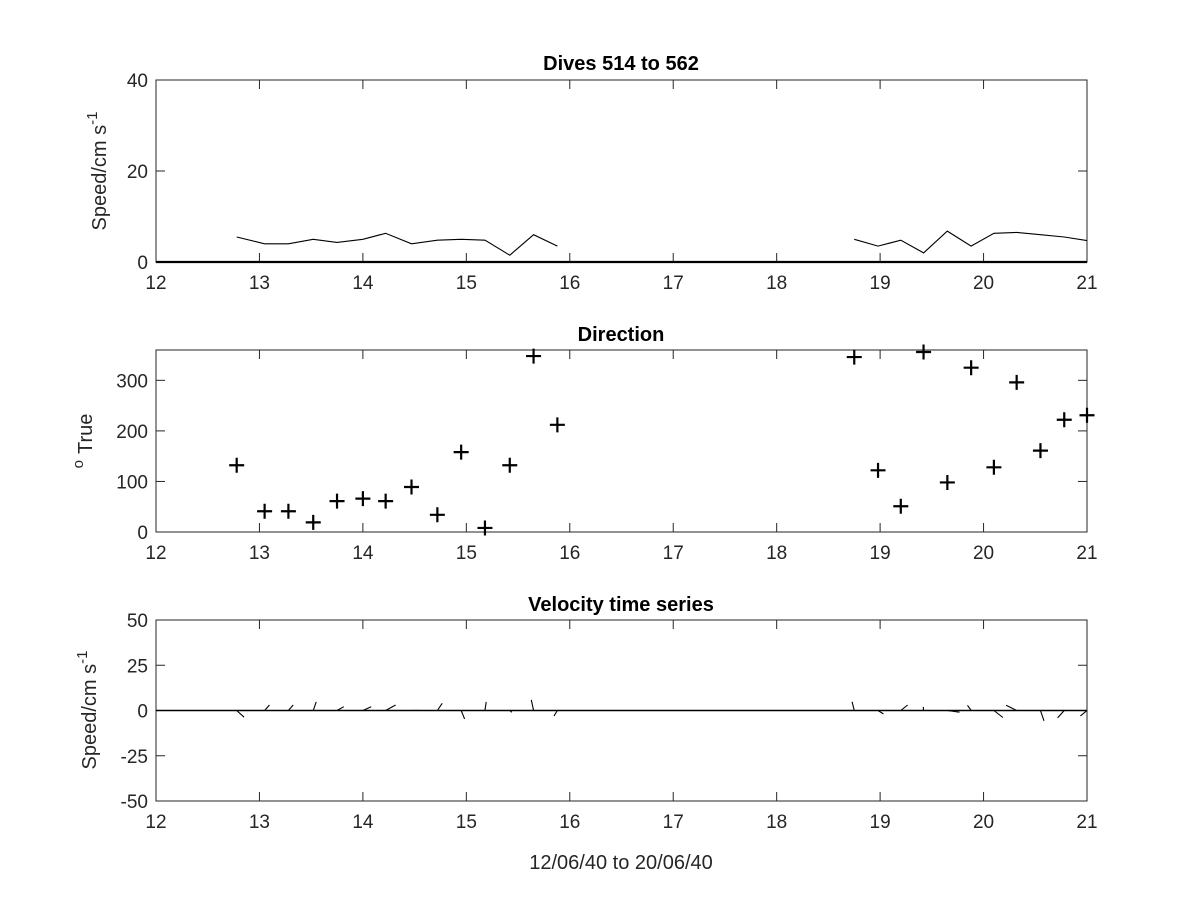 This screenshot has height=900, width=1200. What do you see at coordinates (134, 802) in the screenshot?
I see `velocity-y-tick-label: -50` at bounding box center [134, 802].